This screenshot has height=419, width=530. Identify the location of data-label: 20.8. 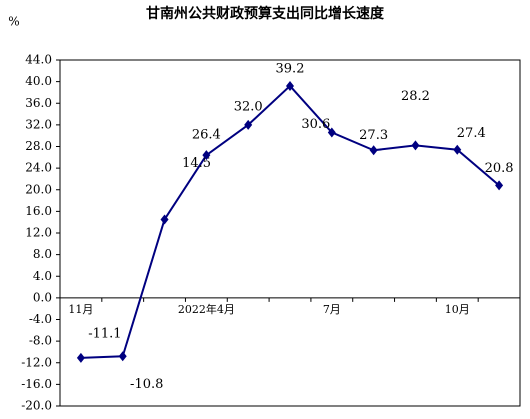
(499, 168).